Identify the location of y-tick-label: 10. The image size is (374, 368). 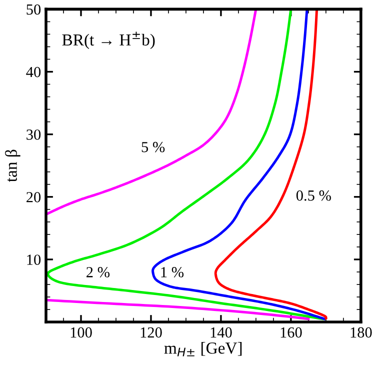
(34, 259).